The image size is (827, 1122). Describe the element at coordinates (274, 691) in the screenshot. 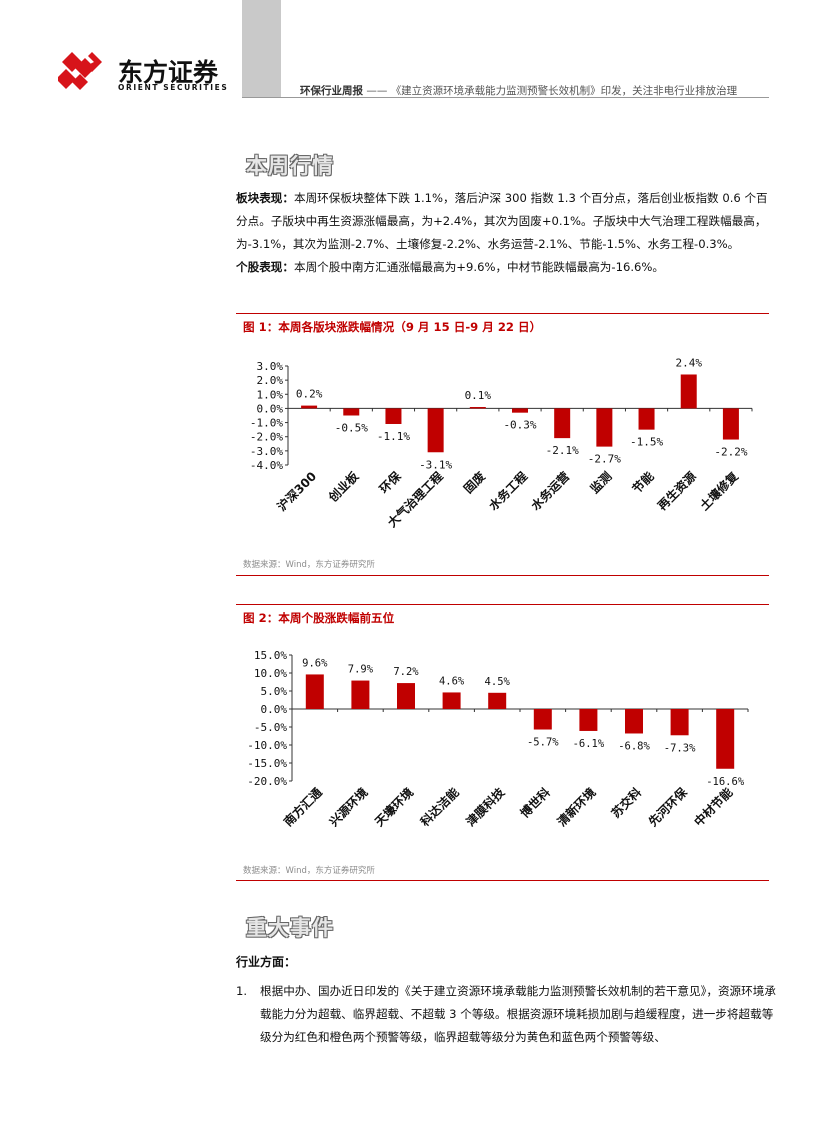

I see `y-tick-label: 5.0%` at that location.